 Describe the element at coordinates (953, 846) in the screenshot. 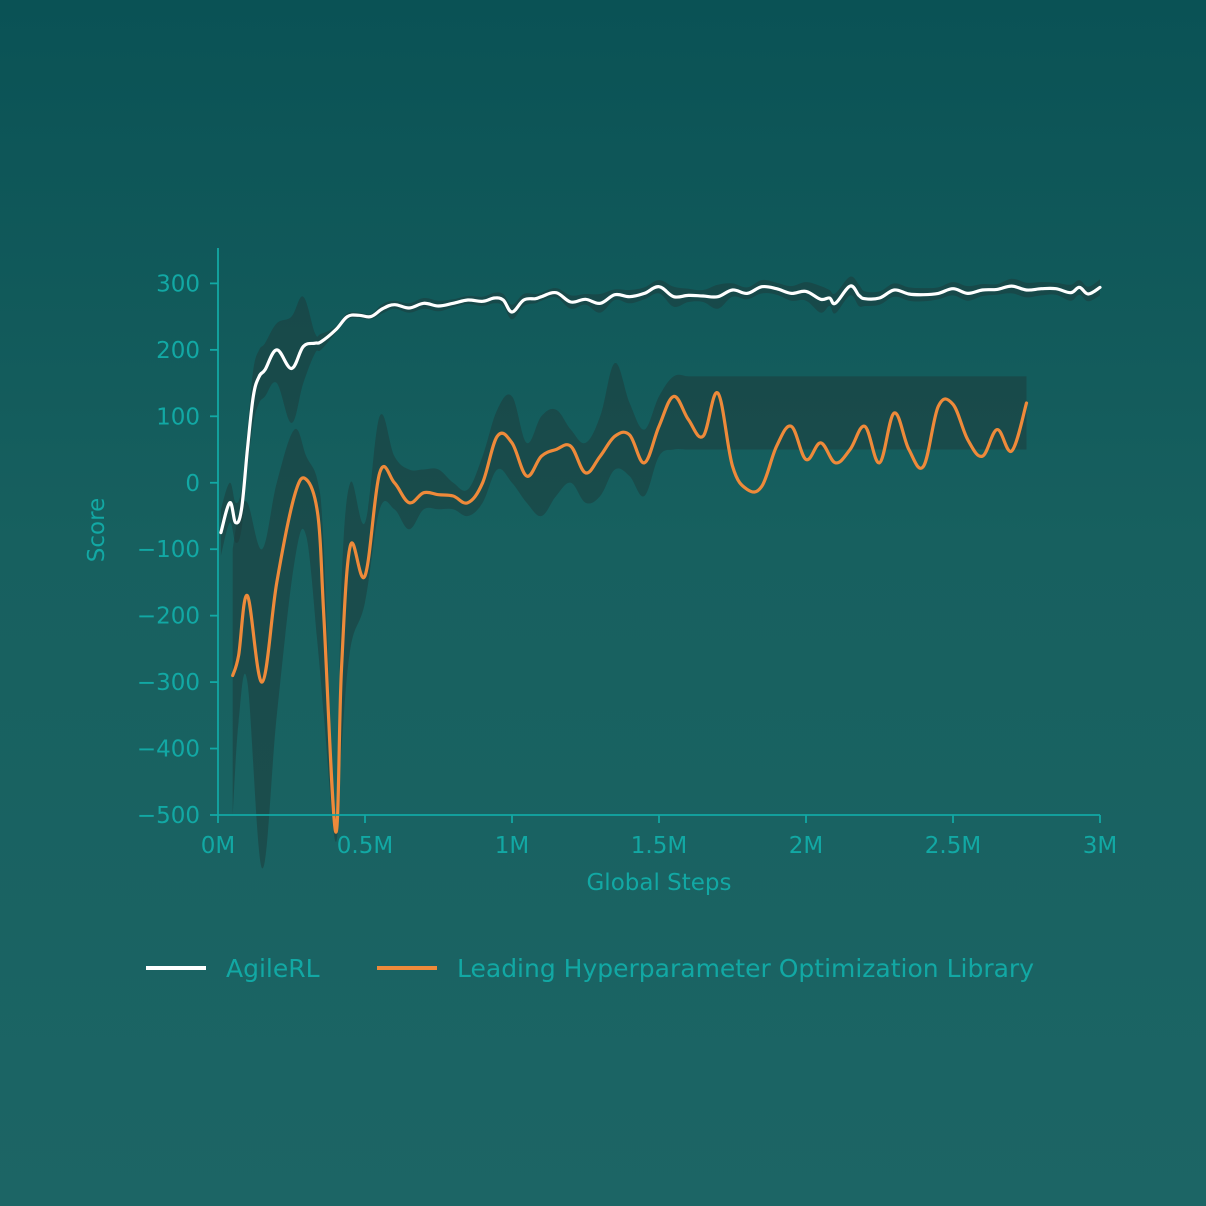

I see `x-tick-label: 2.5M` at that location.